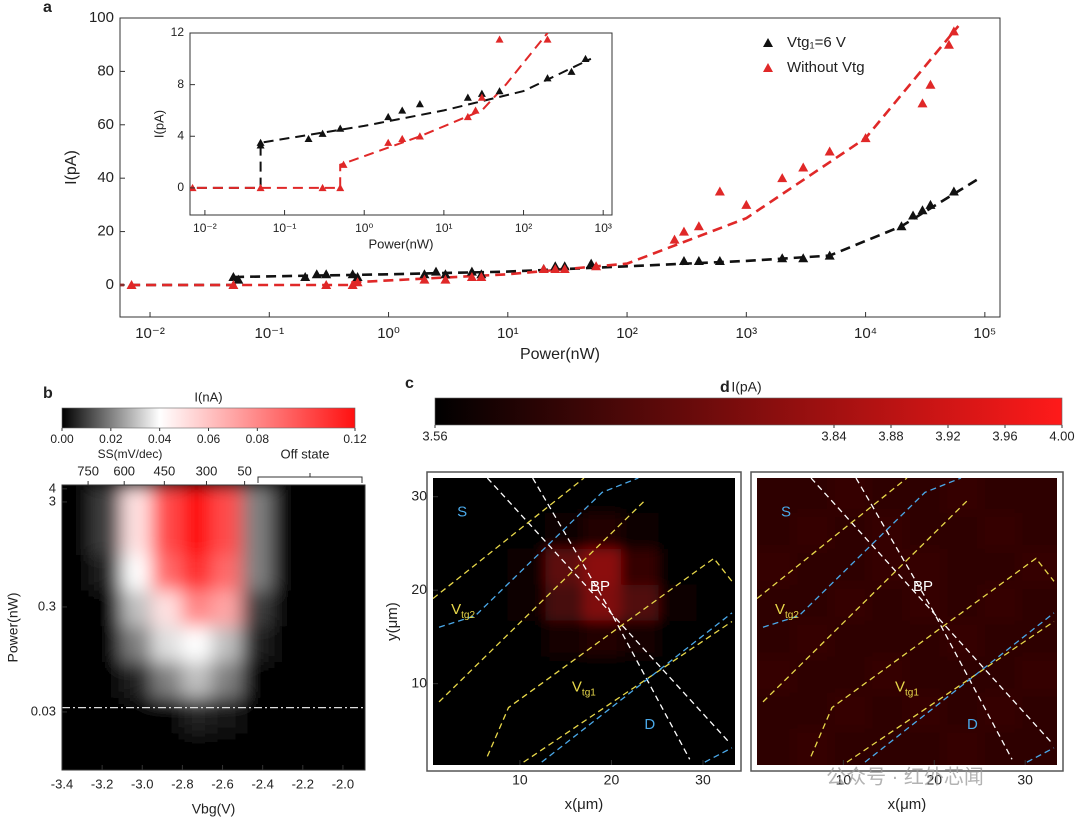 Image resolution: width=1080 pixels, height=819 pixels. I want to click on colorbar-tick-label: 4.00, so click(1061, 435).